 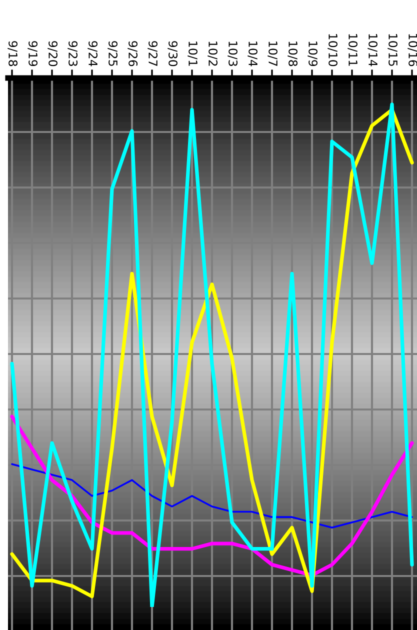 What do you see at coordinates (53, 53) in the screenshot?
I see `x-tick-label: 9/20` at bounding box center [53, 53].